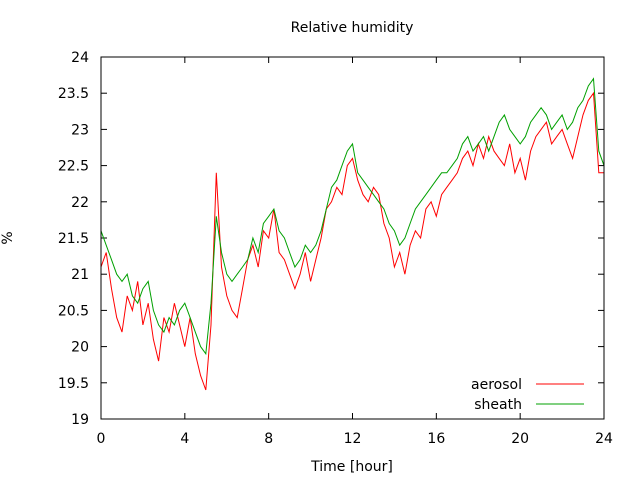 The height and width of the screenshot is (480, 640). I want to click on y-axis-label: %, so click(8, 237).